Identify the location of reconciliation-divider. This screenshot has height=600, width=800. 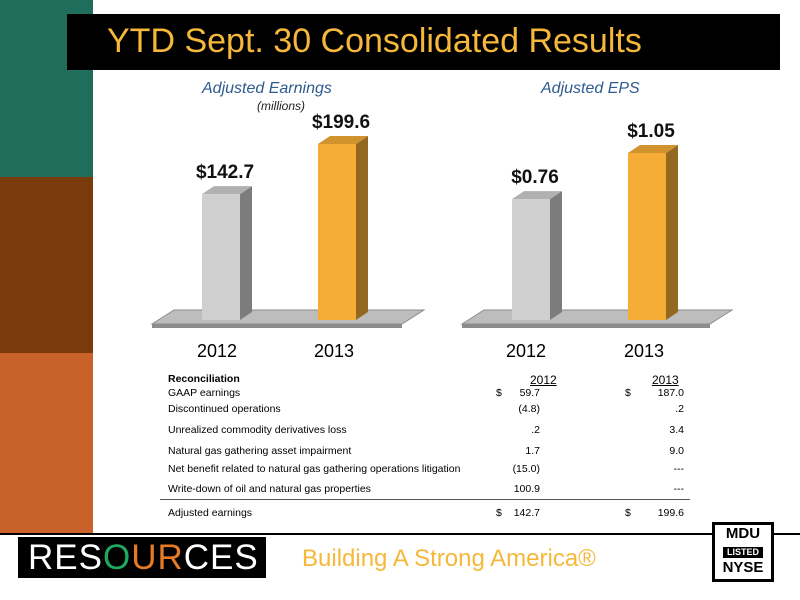
(425, 499).